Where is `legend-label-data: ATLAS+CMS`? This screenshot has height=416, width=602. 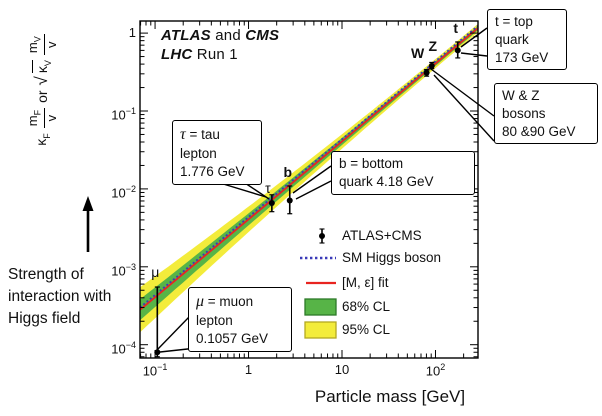 legend-label-data: ATLAS+CMS is located at coordinates (382, 235).